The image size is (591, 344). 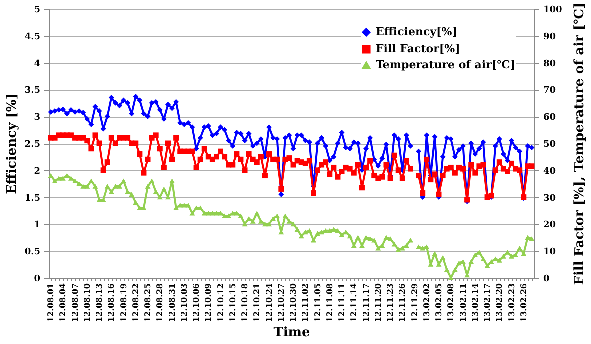 What do you see at coordinates (171, 303) in the screenshot?
I see `x-tick-label: 12.08.31` at bounding box center [171, 303].